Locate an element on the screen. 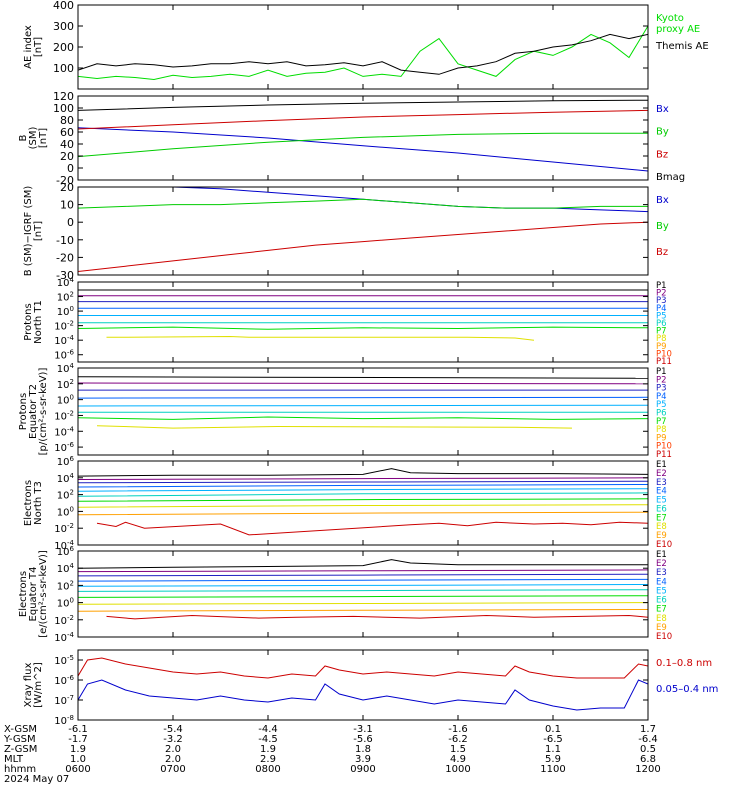 The image size is (750, 800). x-row-label: X-GSM is located at coordinates (20, 729).